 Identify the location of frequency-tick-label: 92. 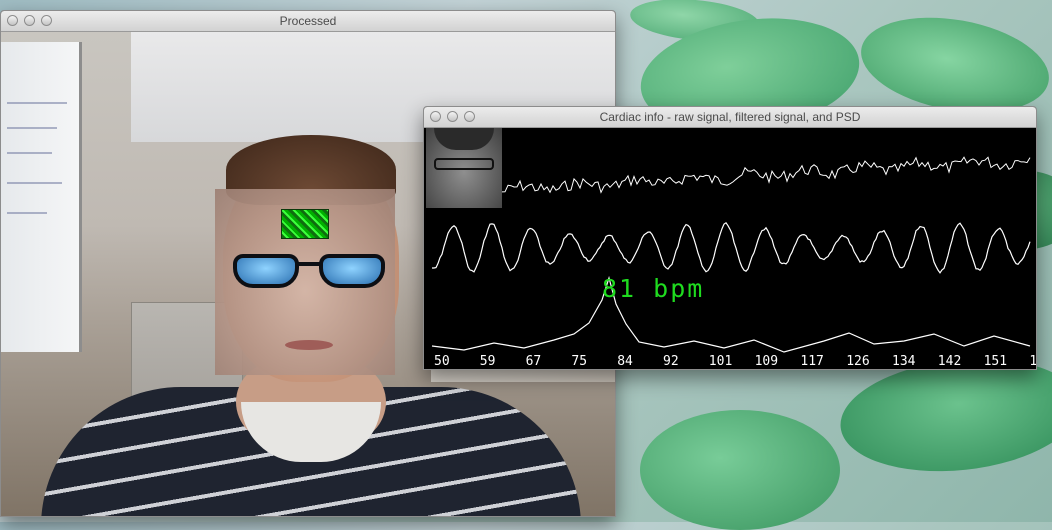
(671, 361).